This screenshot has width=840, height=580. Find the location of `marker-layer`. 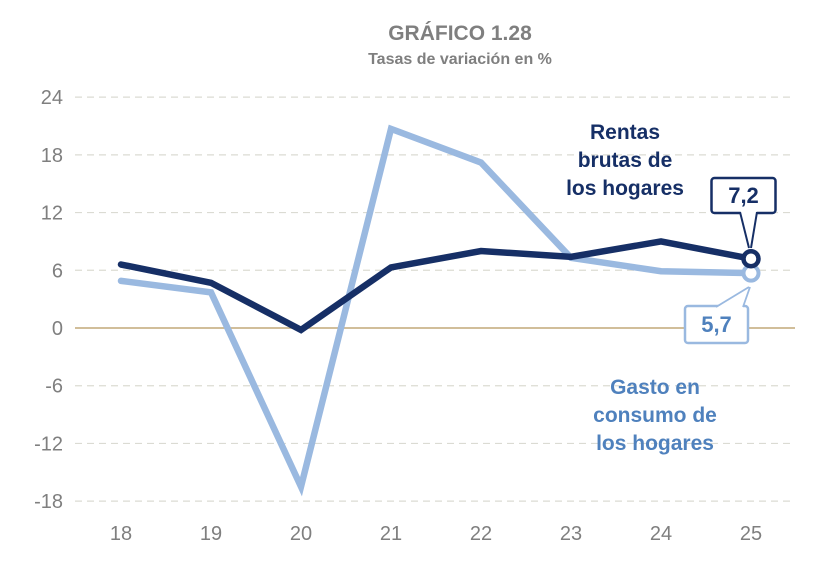

marker-layer is located at coordinates (751, 265).